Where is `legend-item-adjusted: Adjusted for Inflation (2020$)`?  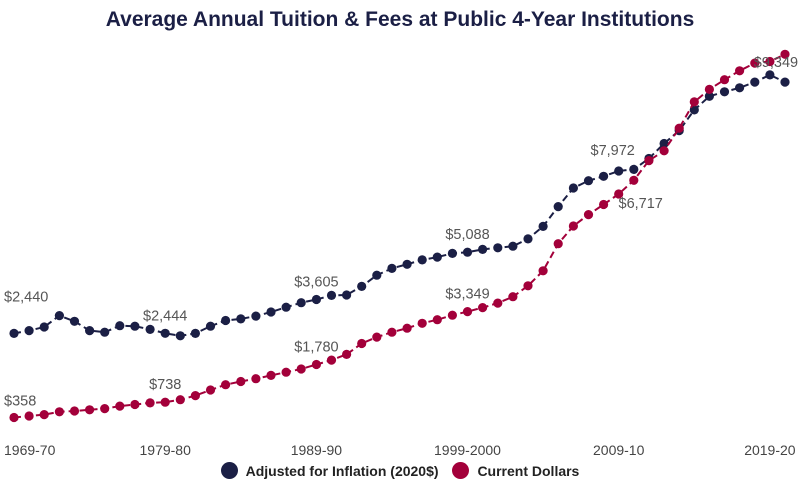 legend-item-adjusted: Adjusted for Inflation (2020$) is located at coordinates (329, 470).